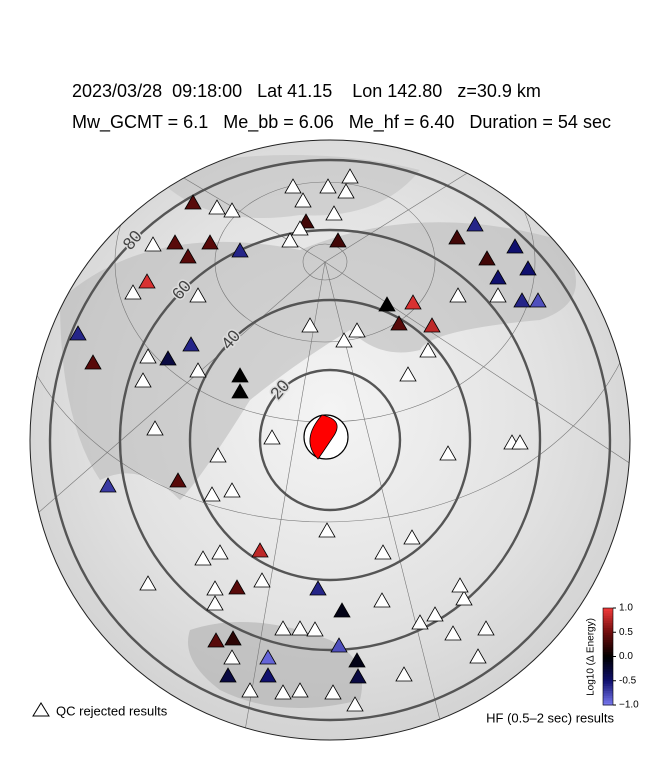 The width and height of the screenshot is (661, 776). What do you see at coordinates (628, 680) in the screenshot?
I see `colorbar-tick-label: -0.5` at bounding box center [628, 680].